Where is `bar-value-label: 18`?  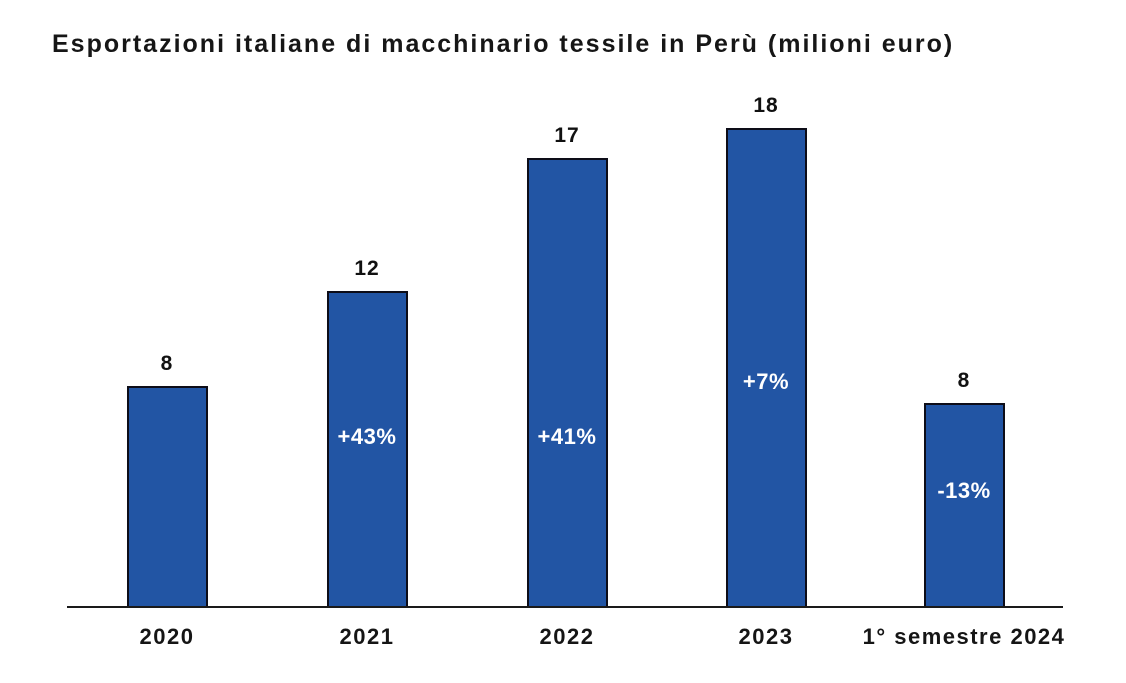
bar-value-label: 18 is located at coordinates (766, 105).